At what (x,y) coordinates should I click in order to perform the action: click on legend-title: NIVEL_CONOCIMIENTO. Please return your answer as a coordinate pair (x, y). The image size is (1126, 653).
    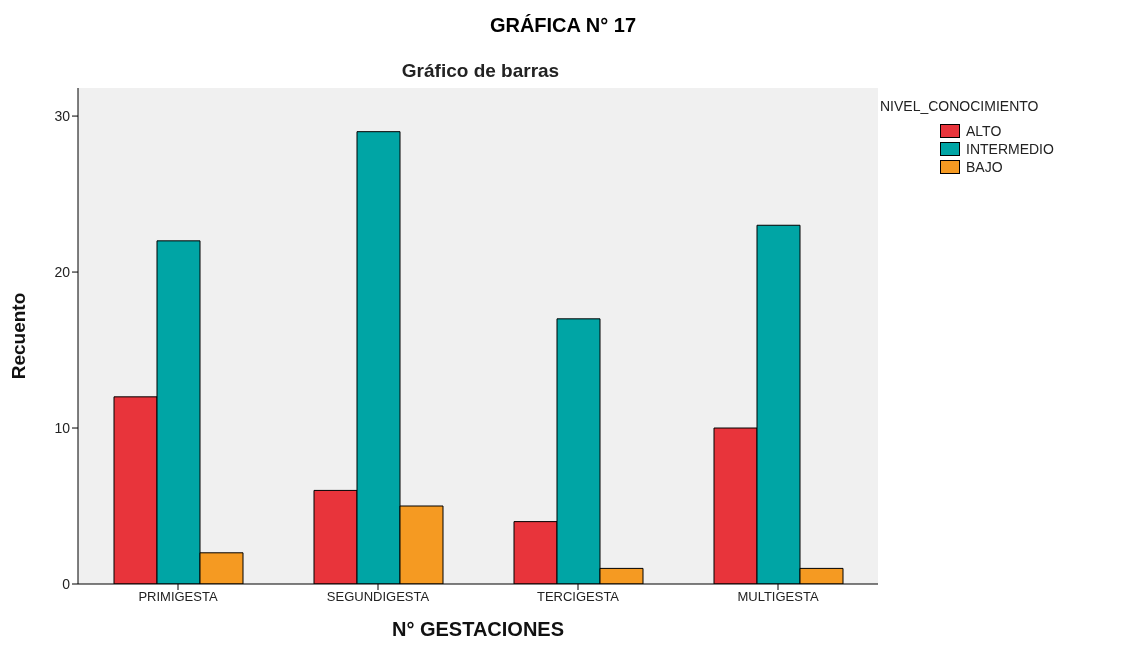
    Looking at the image, I should click on (960, 106).